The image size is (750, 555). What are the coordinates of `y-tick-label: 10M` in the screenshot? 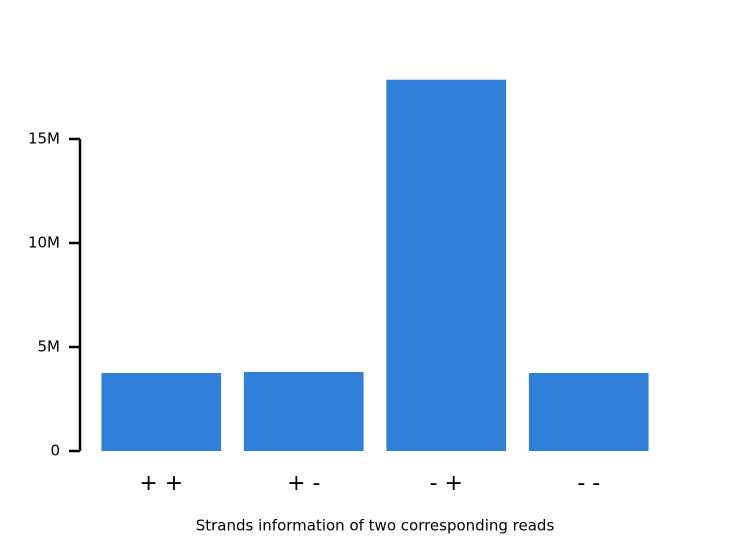 It's located at (44, 243).